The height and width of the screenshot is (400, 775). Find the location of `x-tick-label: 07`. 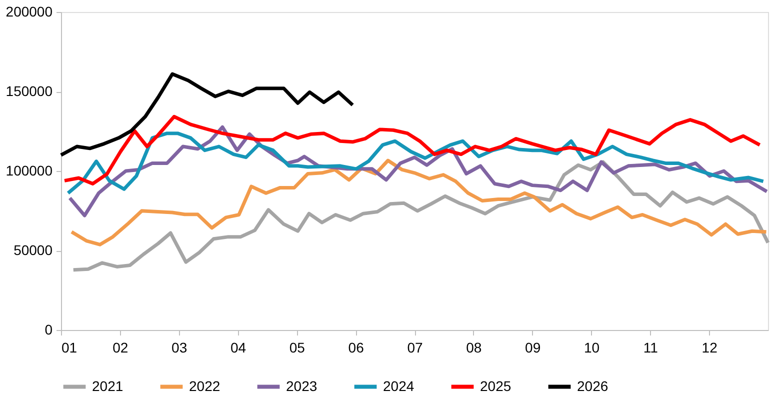

x-tick-label: 07 is located at coordinates (415, 348).